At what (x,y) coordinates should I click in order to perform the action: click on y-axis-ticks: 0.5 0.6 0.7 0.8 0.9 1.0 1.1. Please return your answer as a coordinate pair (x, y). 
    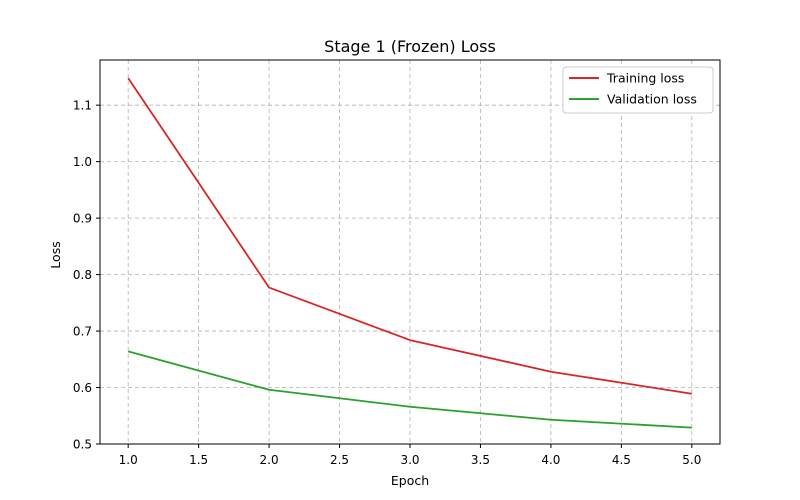
    Looking at the image, I should click on (86, 275).